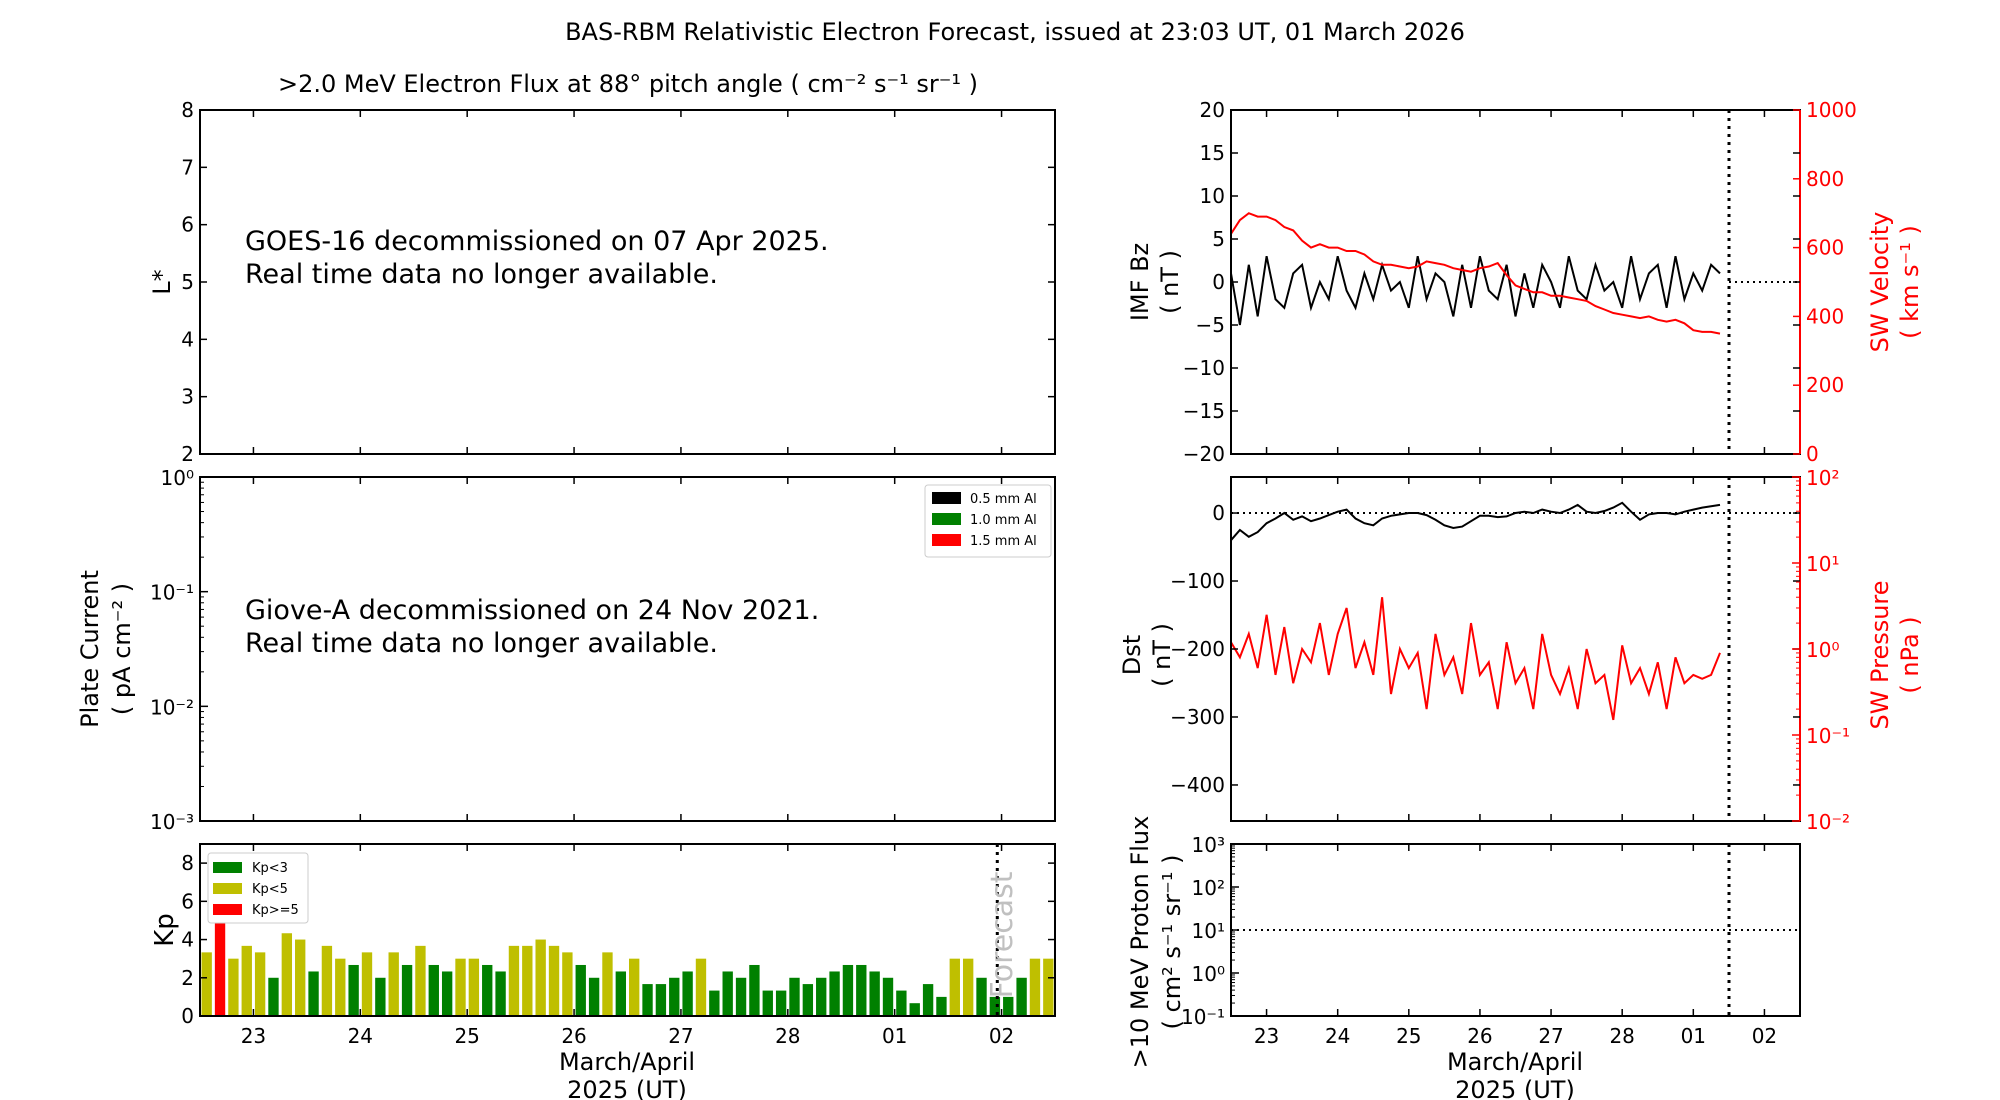 This screenshot has height=1100, width=2000. I want to click on y-tick-label: 10⁰, so click(177, 478).